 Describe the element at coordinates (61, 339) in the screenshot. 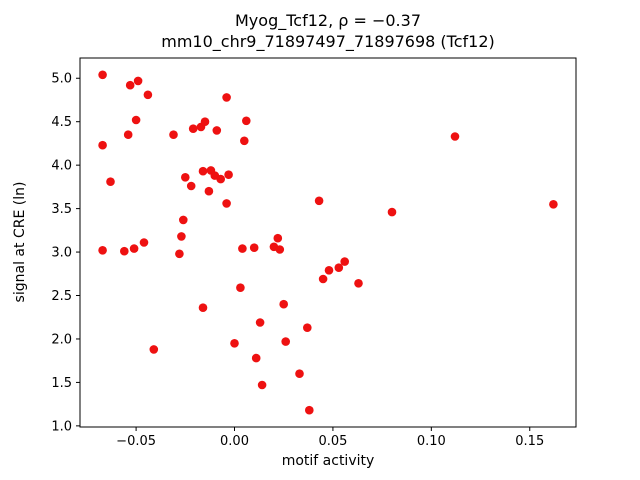

I see `y-tick-label: 2.0` at that location.